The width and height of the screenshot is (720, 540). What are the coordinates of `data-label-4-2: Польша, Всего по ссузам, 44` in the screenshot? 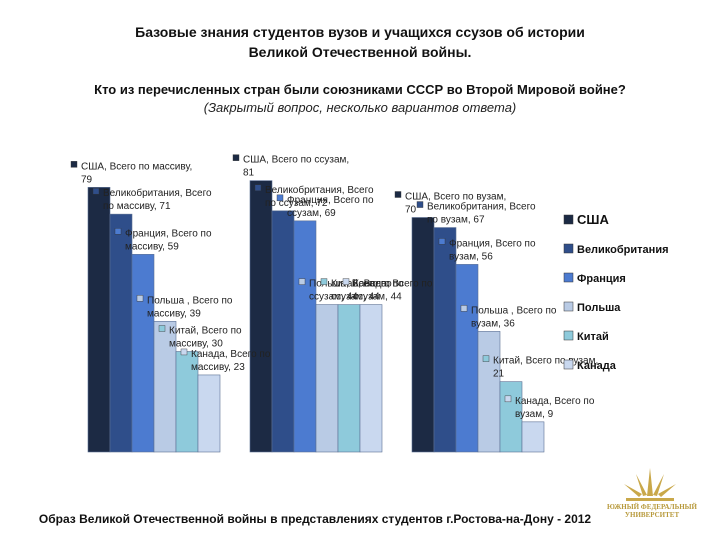 It's located at (350, 291).